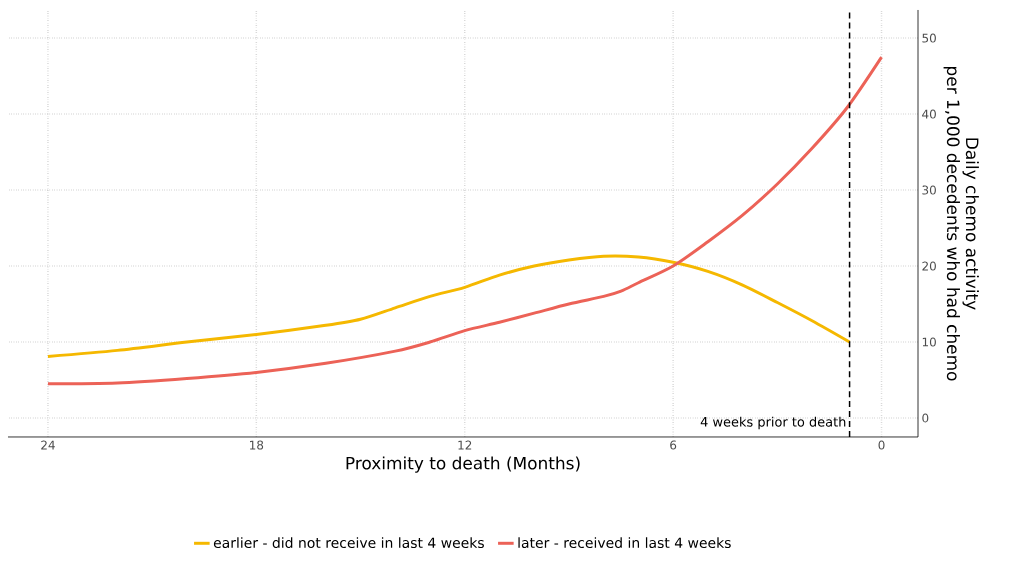 The image size is (1021, 561). Describe the element at coordinates (465, 445) in the screenshot. I see `x-tick-label: 12` at that location.